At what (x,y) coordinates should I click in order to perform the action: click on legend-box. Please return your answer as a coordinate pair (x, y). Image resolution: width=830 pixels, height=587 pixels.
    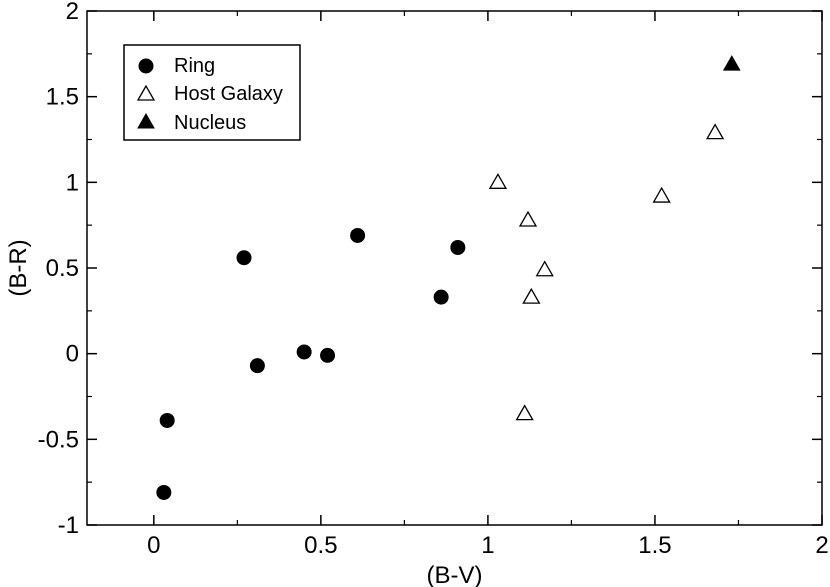
    Looking at the image, I should click on (212, 92).